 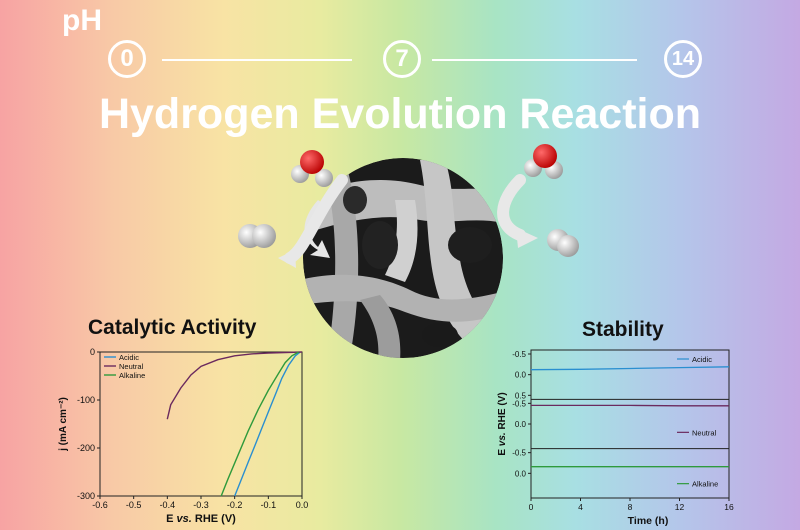 What do you see at coordinates (563, 243) in the screenshot?
I see `hydrogen-molecule-right` at bounding box center [563, 243].